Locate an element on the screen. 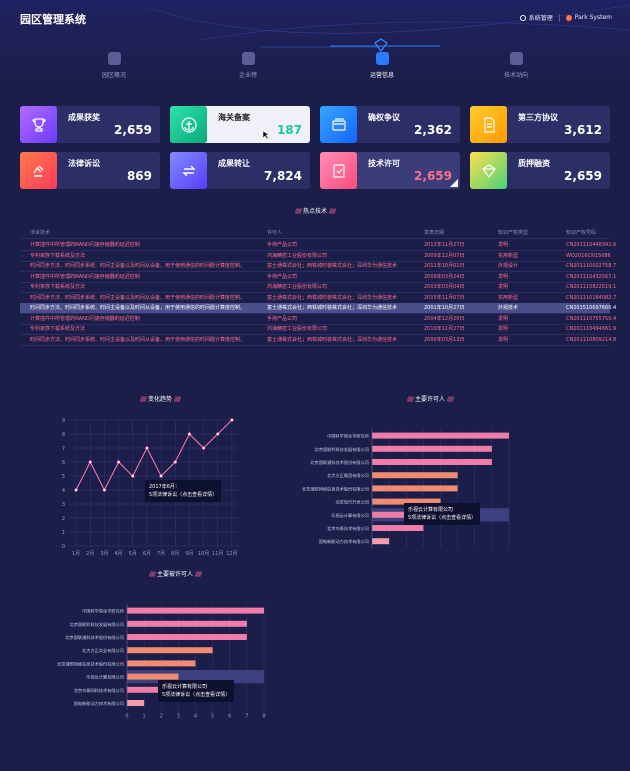 The image size is (630, 771). tab-enterprise-ranking: 企业榜 is located at coordinates (248, 65).